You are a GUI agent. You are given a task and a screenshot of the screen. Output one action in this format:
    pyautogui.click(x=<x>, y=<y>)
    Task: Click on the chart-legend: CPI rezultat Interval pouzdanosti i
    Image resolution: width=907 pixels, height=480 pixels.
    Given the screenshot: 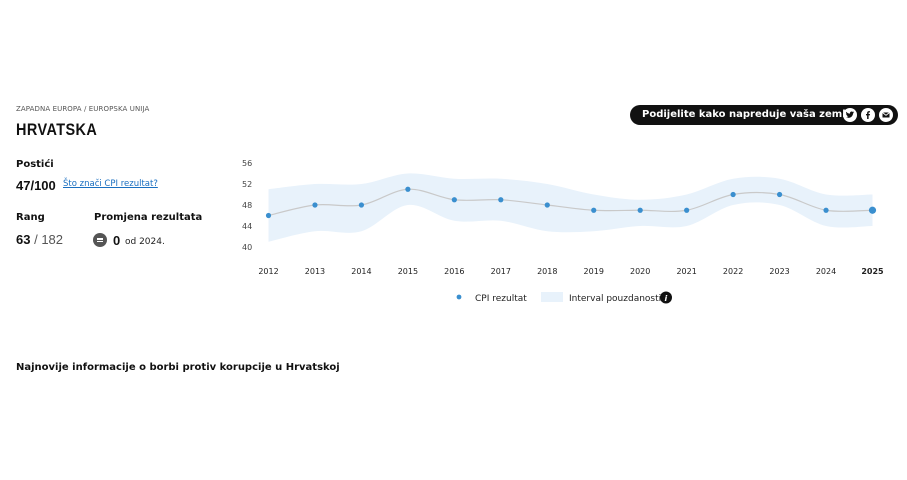 What is the action you would take?
    pyautogui.click(x=564, y=297)
    